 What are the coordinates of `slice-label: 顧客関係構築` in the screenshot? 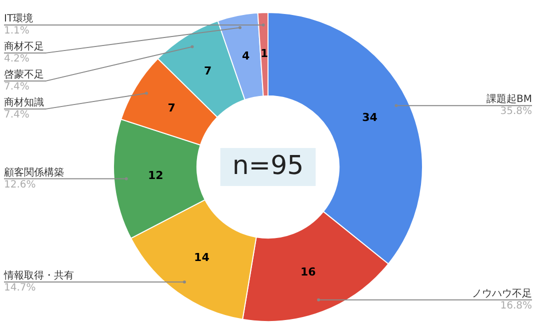 It's located at (34, 172).